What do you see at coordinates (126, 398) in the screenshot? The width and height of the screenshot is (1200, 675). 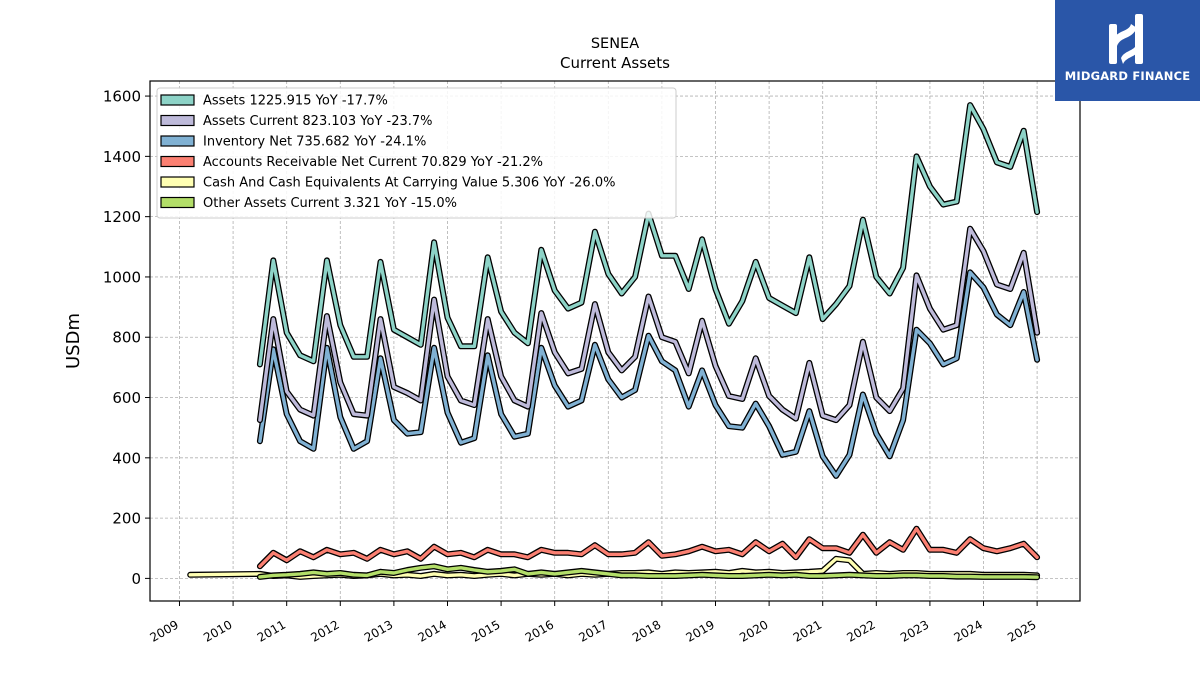 I see `y-tick-label: 600` at bounding box center [126, 398].